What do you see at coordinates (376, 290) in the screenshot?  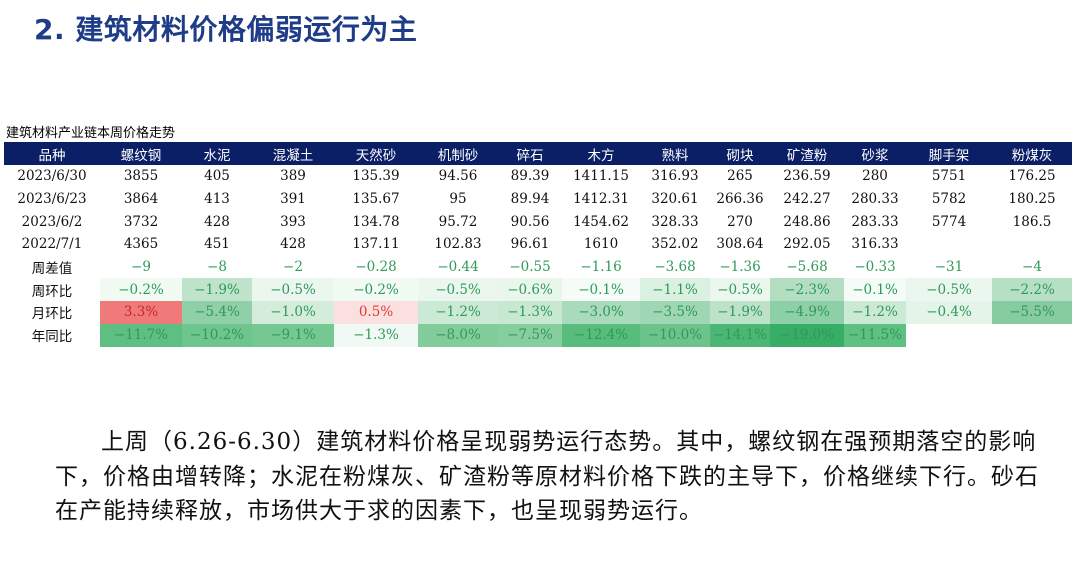 I see `table-cell: −0.2%` at bounding box center [376, 290].